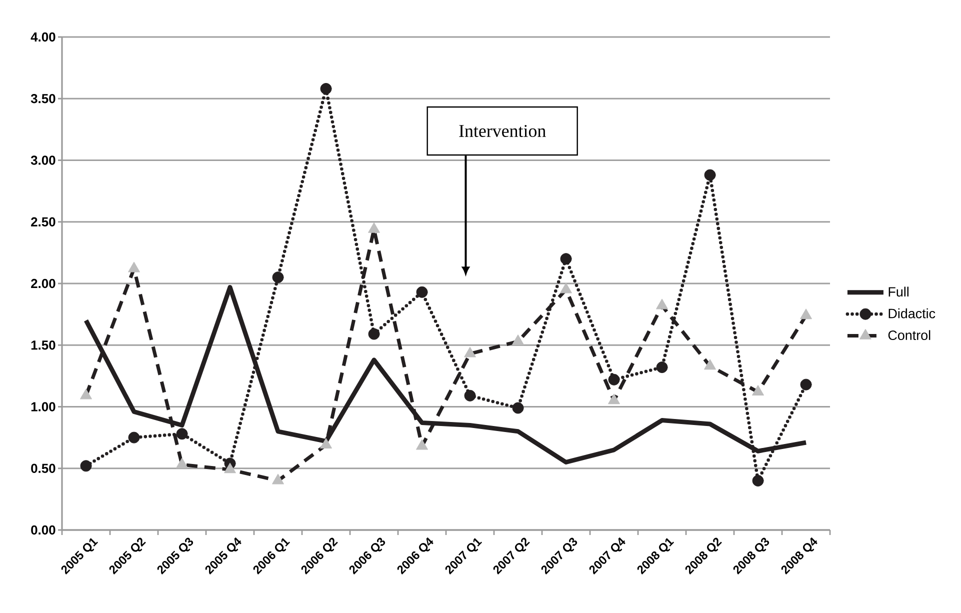  What do you see at coordinates (43, 468) in the screenshot?
I see `y-tick-label: 0.50` at bounding box center [43, 468].